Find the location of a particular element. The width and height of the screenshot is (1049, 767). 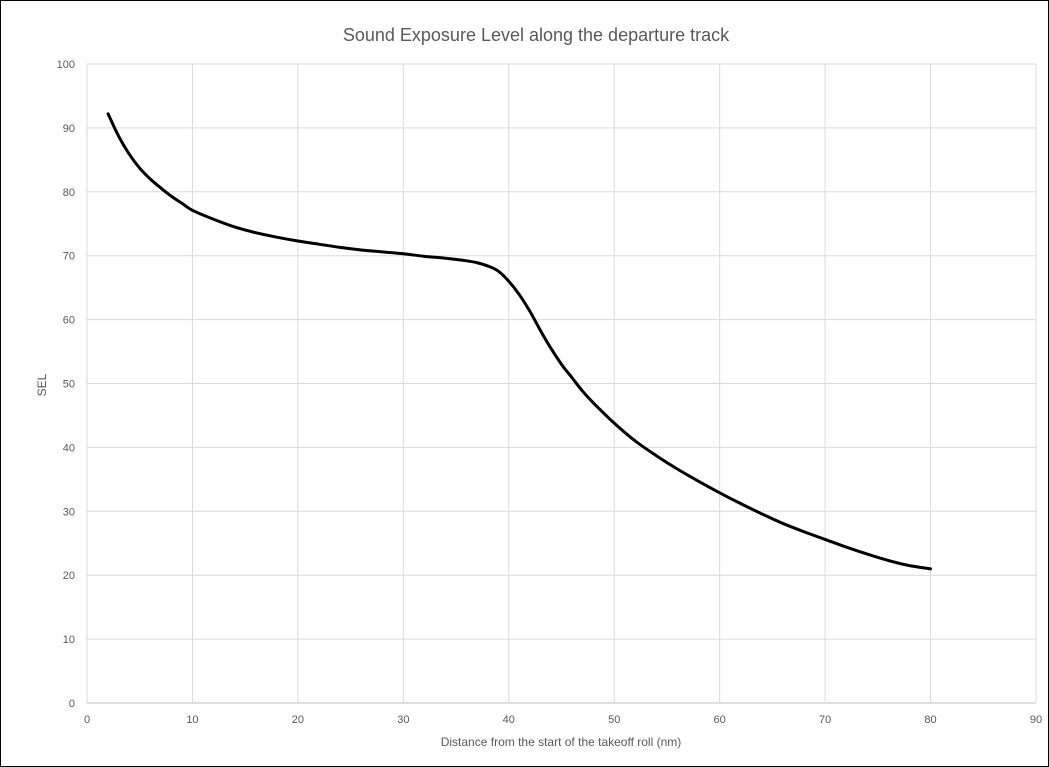

y-tick-label: 30 is located at coordinates (69, 512).